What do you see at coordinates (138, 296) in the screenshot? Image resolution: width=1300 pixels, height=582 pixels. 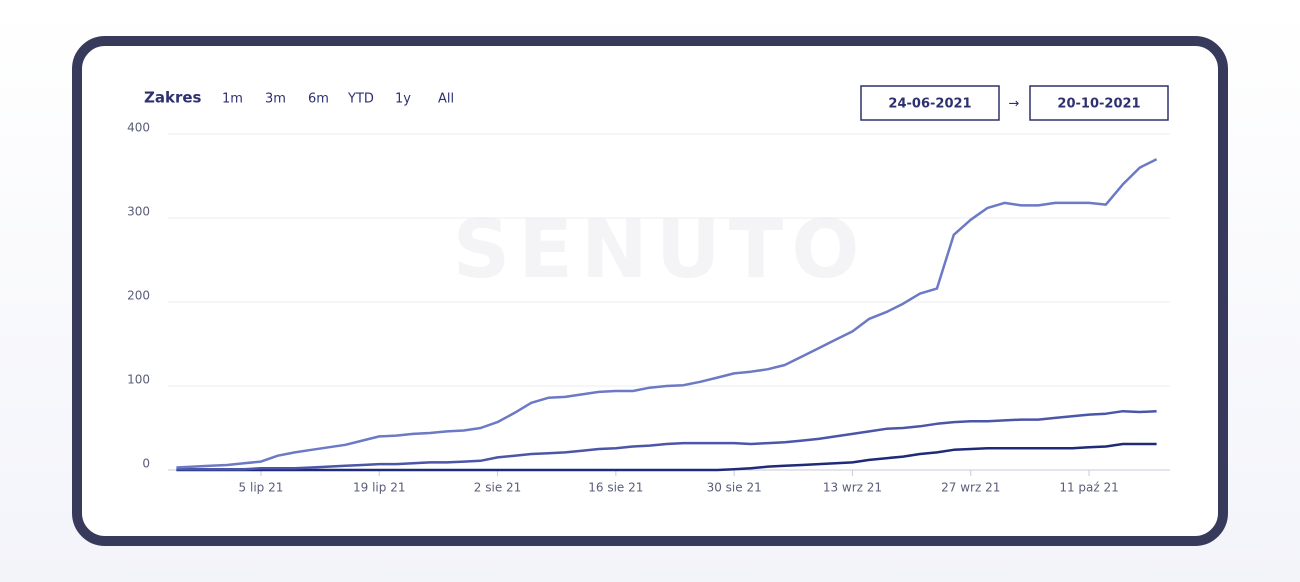 I see `y-tick-label: 200` at bounding box center [138, 296].